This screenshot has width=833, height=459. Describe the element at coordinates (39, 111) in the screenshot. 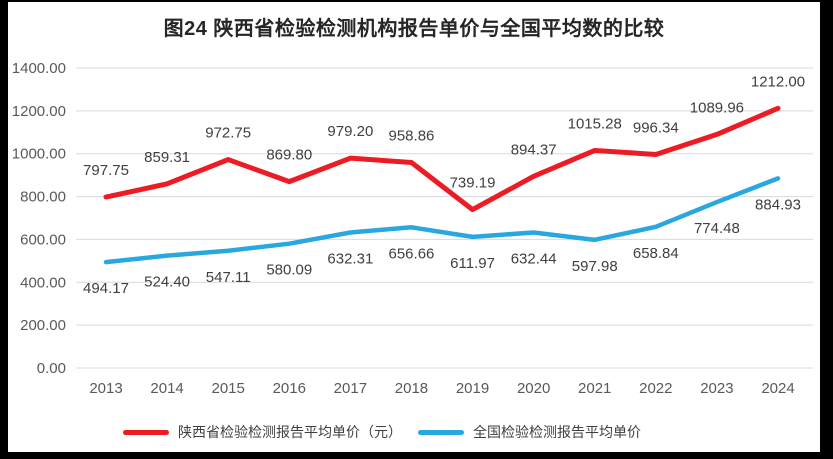

I see `svg-text: 1200.00` at that location.